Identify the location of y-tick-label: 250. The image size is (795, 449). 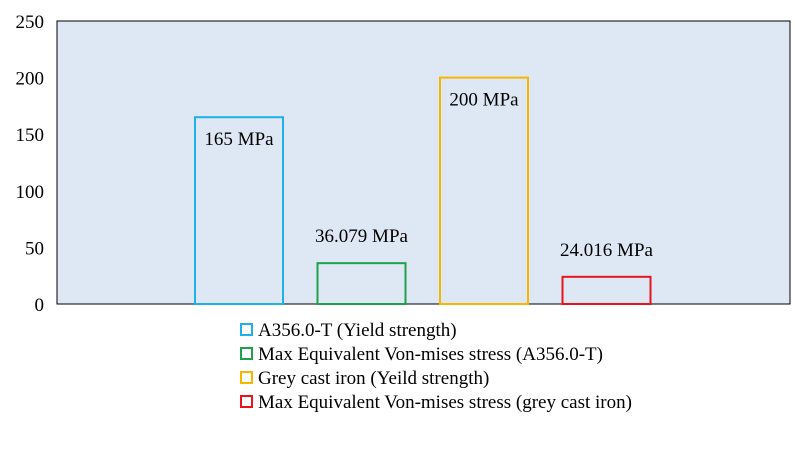
(30, 22).